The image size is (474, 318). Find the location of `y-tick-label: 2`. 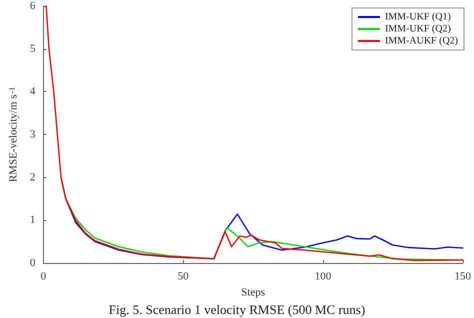

y-tick-label: 2 is located at coordinates (33, 177).